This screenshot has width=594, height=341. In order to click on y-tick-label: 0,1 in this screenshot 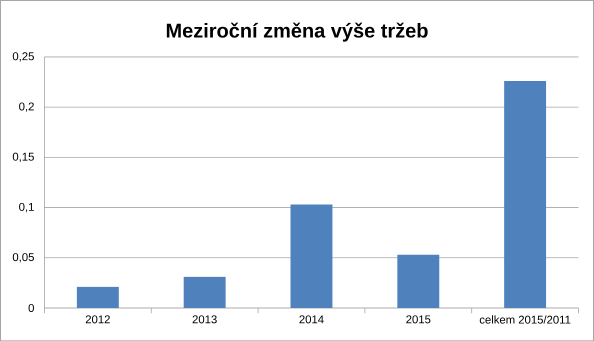, I will do `click(26, 207)`.